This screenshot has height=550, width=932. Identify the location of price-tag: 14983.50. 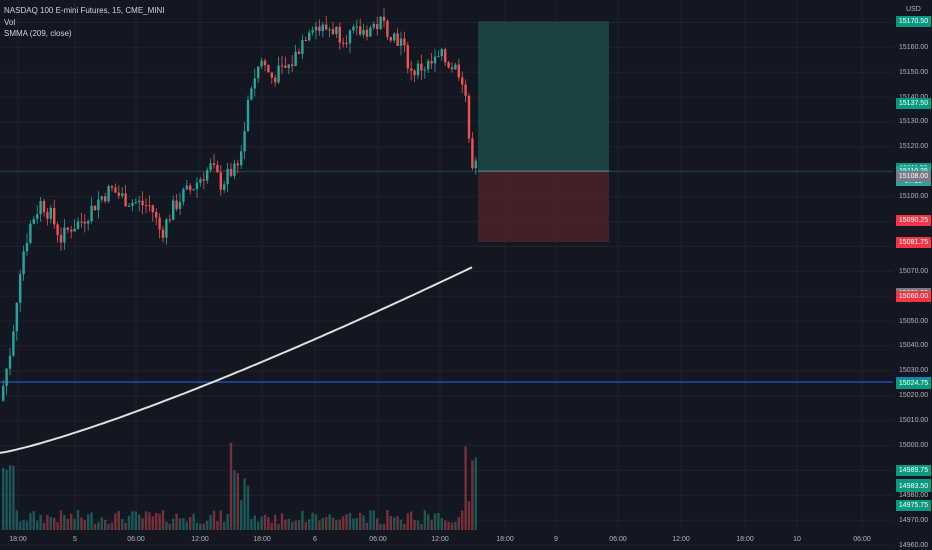
(913, 487).